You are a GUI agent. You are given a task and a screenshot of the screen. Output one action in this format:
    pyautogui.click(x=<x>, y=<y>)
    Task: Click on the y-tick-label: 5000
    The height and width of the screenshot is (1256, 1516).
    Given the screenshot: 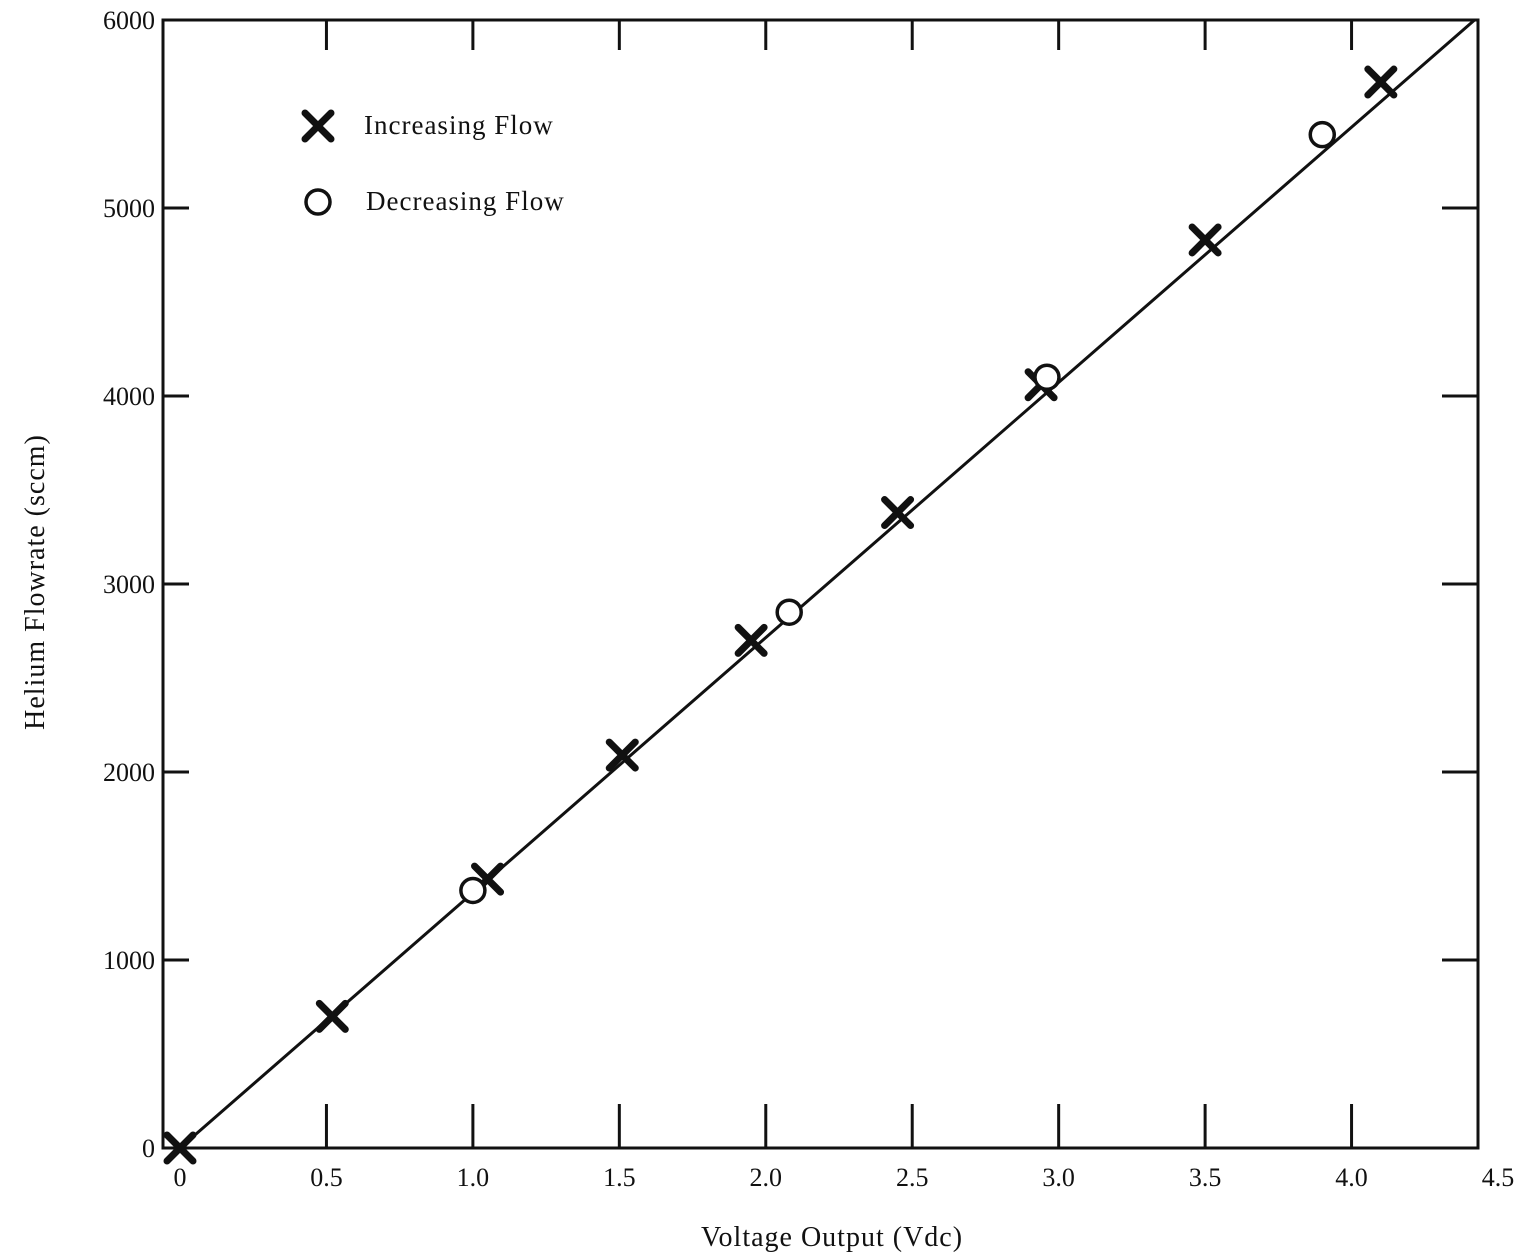 What is the action you would take?
    pyautogui.click(x=129, y=208)
    